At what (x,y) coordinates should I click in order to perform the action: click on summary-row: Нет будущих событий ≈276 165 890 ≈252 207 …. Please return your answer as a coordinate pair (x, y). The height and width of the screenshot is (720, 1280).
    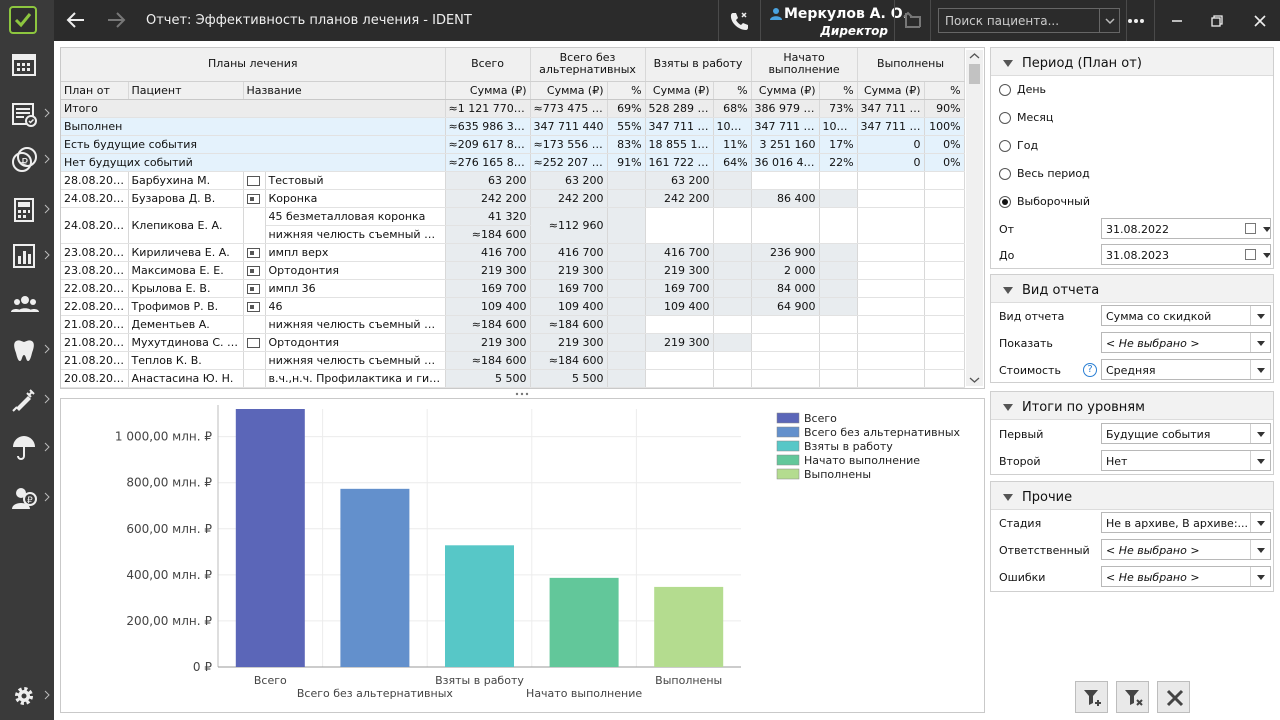
    Looking at the image, I should click on (513, 162).